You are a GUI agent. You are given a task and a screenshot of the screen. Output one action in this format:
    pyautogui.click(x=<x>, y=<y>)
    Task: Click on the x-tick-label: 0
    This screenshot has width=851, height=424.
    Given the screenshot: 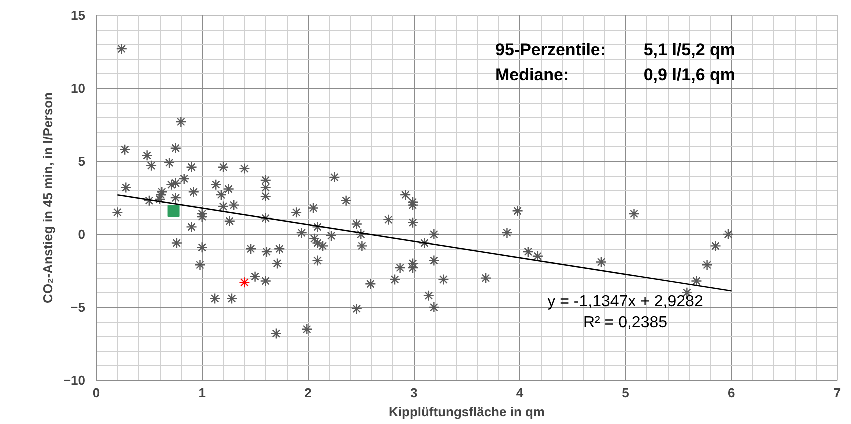 What is the action you would take?
    pyautogui.click(x=96, y=393)
    